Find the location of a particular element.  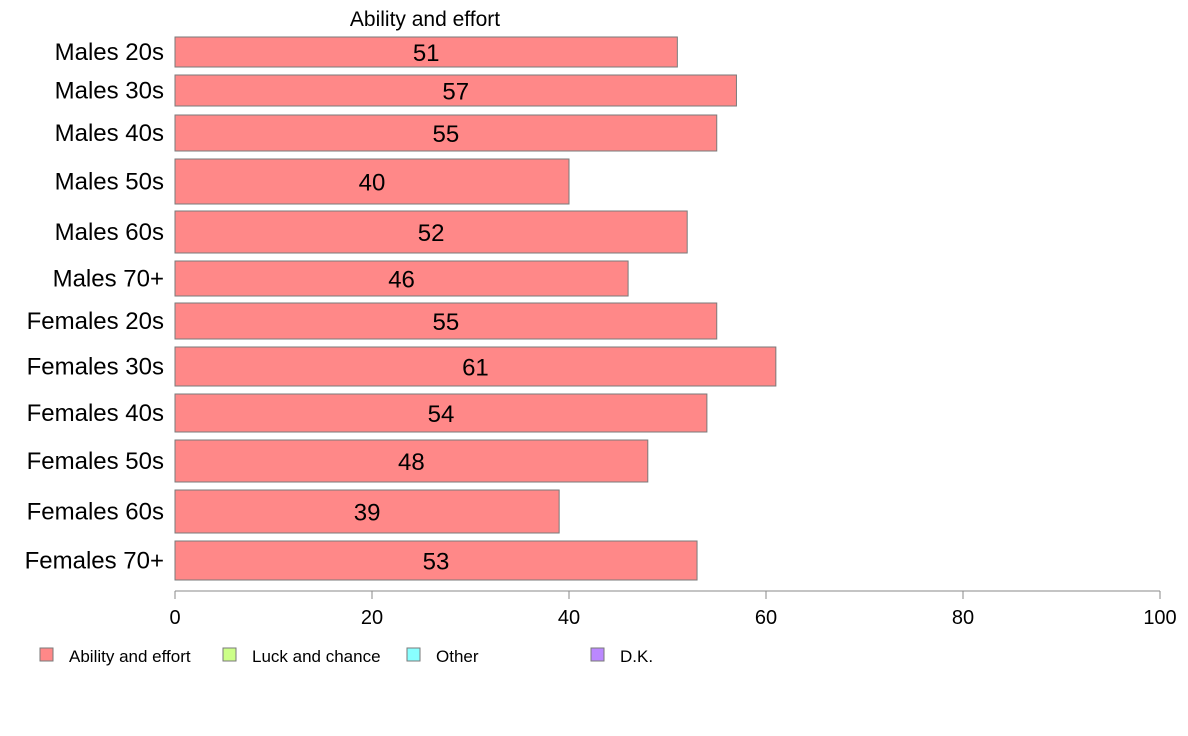

data-label: 53 is located at coordinates (436, 562).